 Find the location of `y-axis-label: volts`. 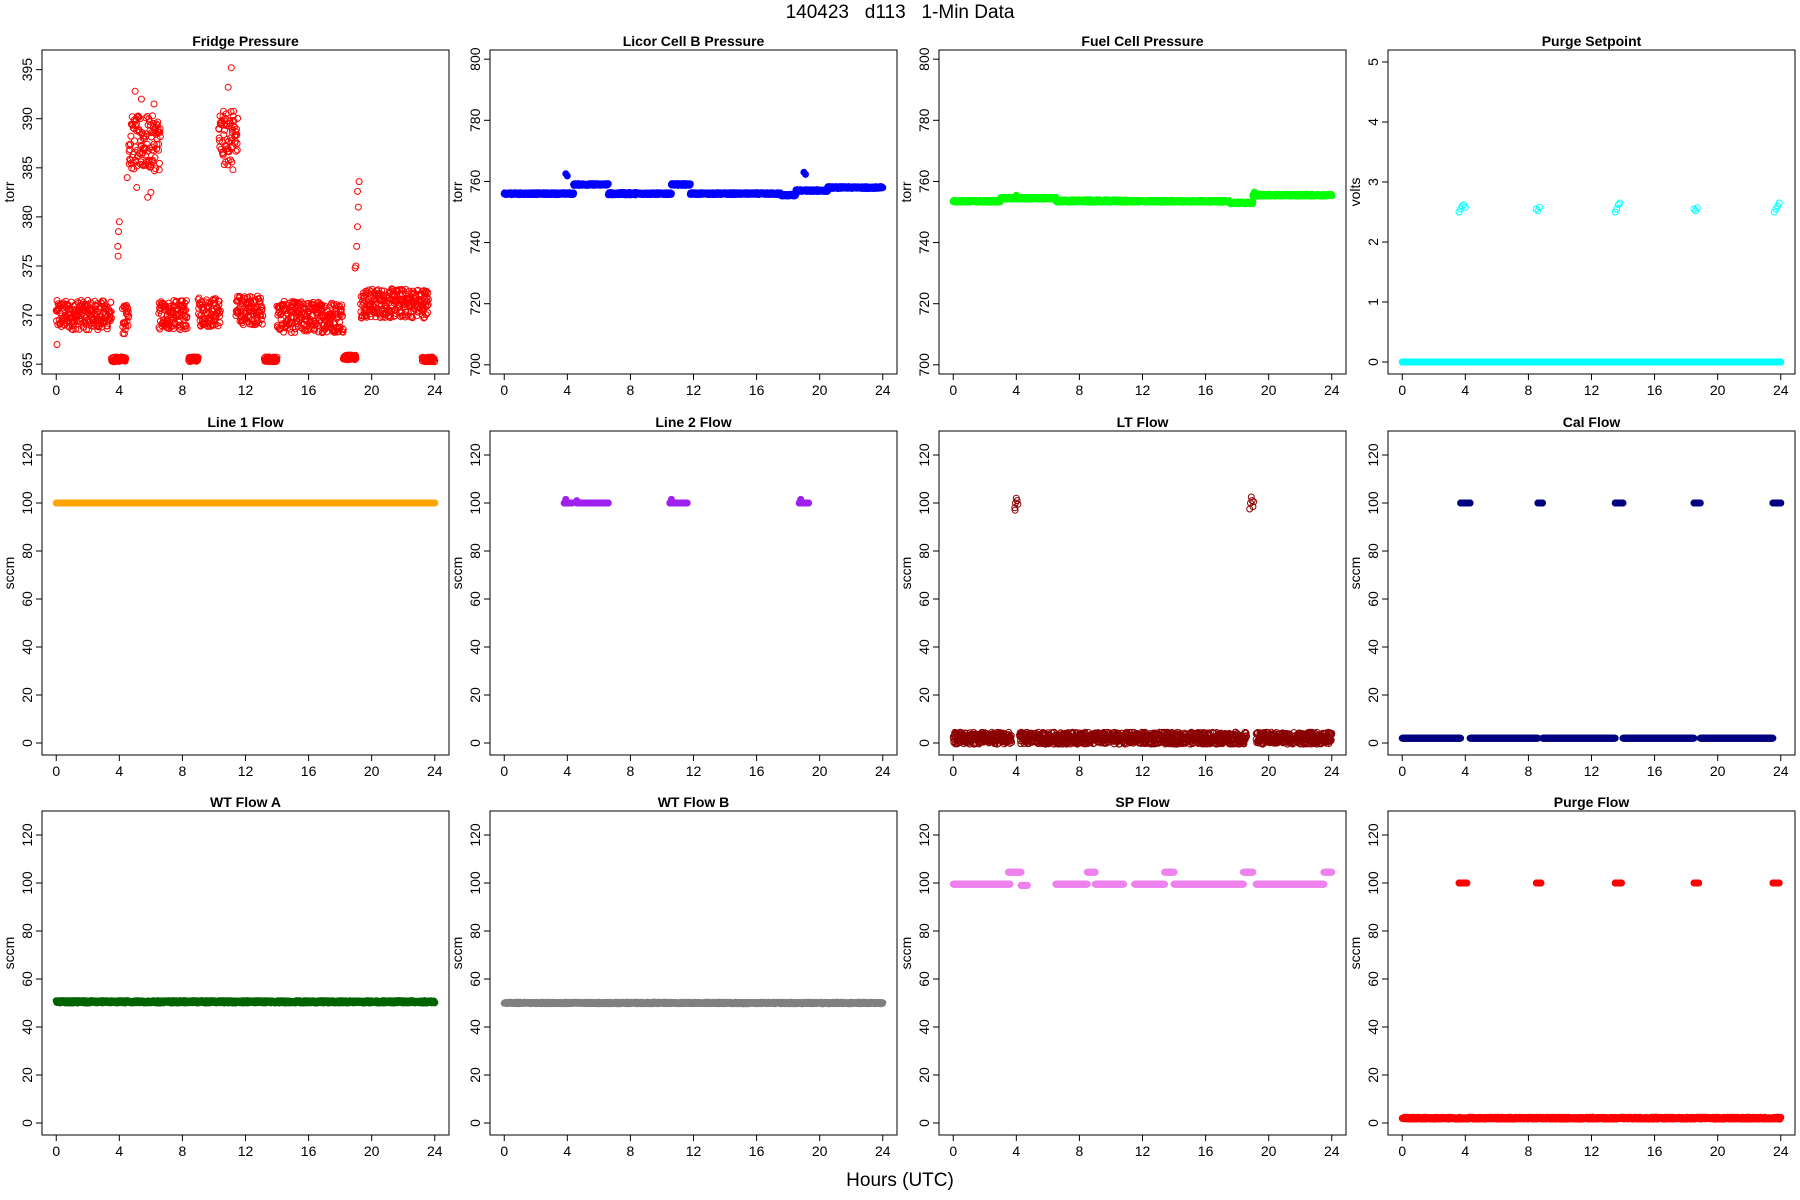

y-axis-label: volts is located at coordinates (1355, 192).